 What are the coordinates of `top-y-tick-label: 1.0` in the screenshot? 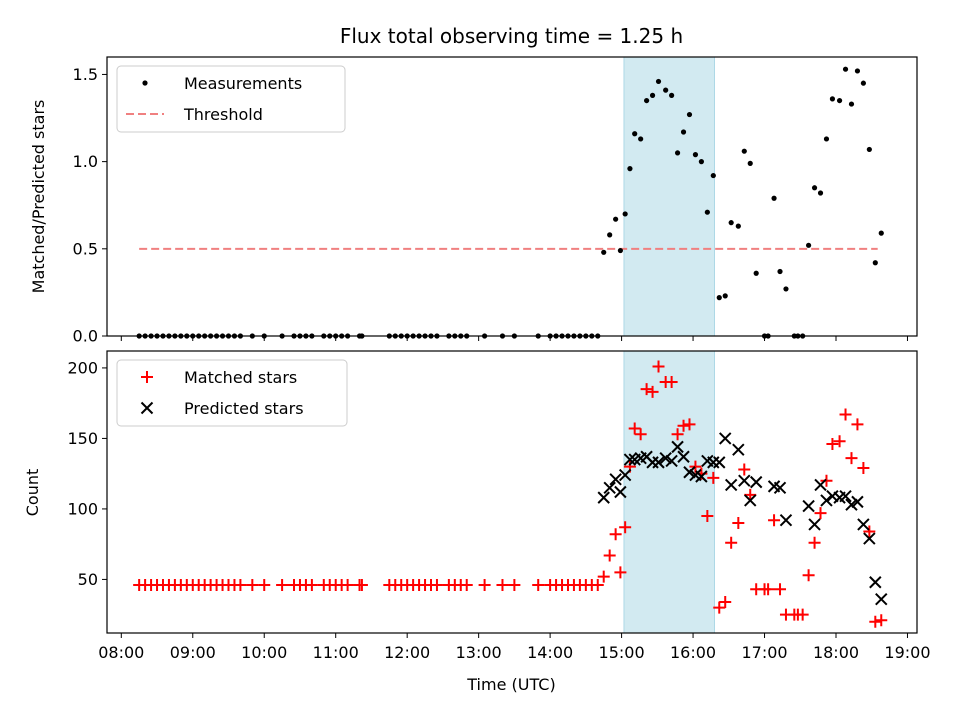 It's located at (85, 161).